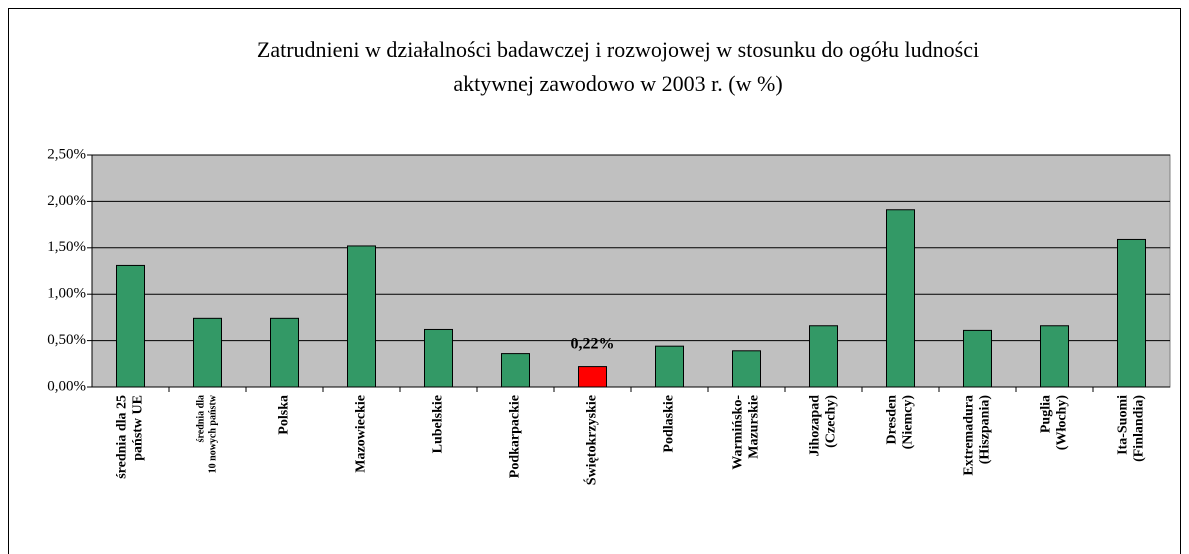 This screenshot has height=554, width=1189. I want to click on x-tick-label: Dresden(Niemcy), so click(900, 422).